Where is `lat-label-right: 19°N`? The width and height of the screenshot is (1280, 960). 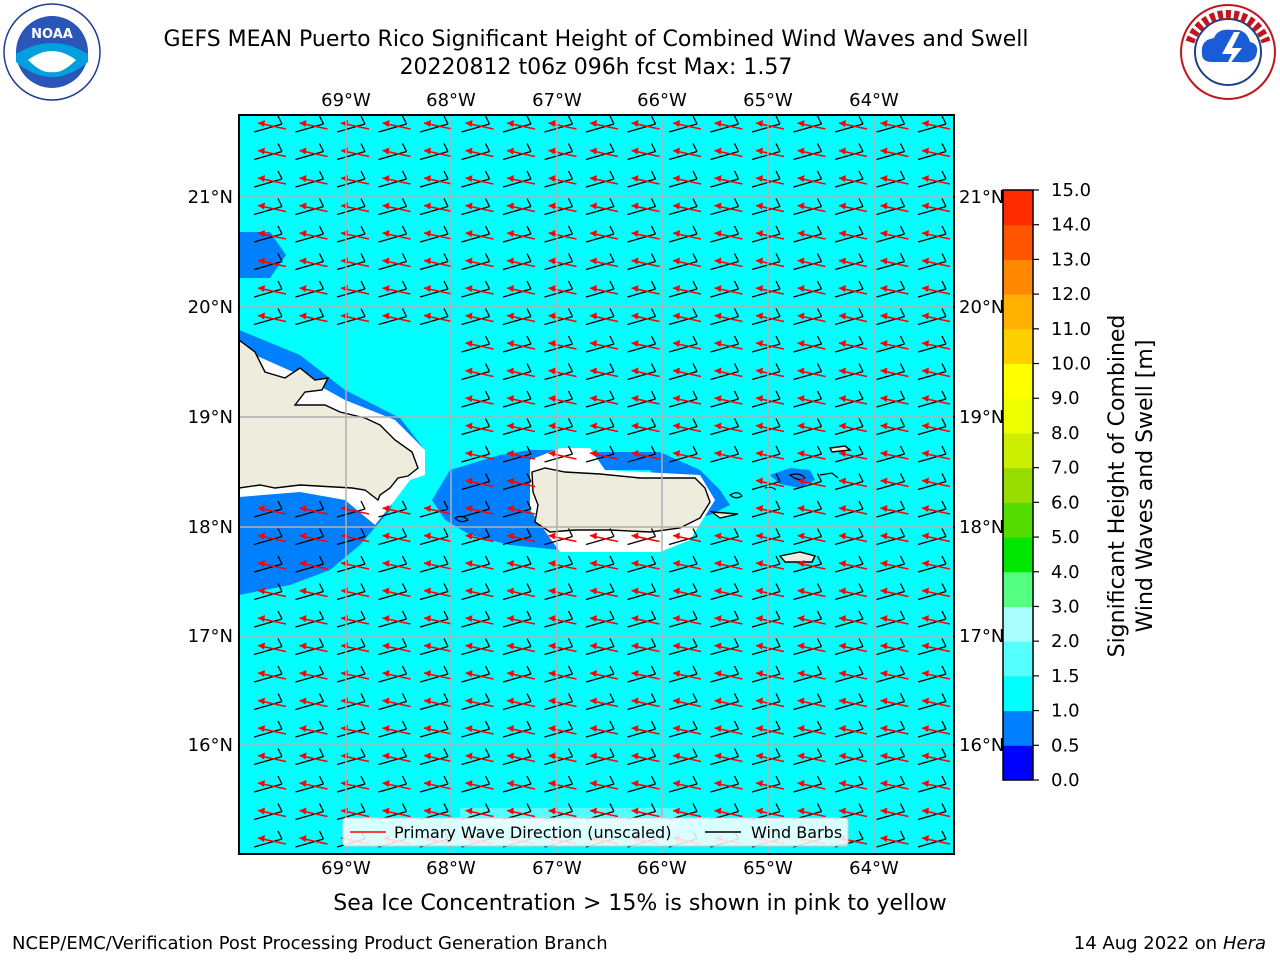 lat-label-right: 19°N is located at coordinates (981, 417).